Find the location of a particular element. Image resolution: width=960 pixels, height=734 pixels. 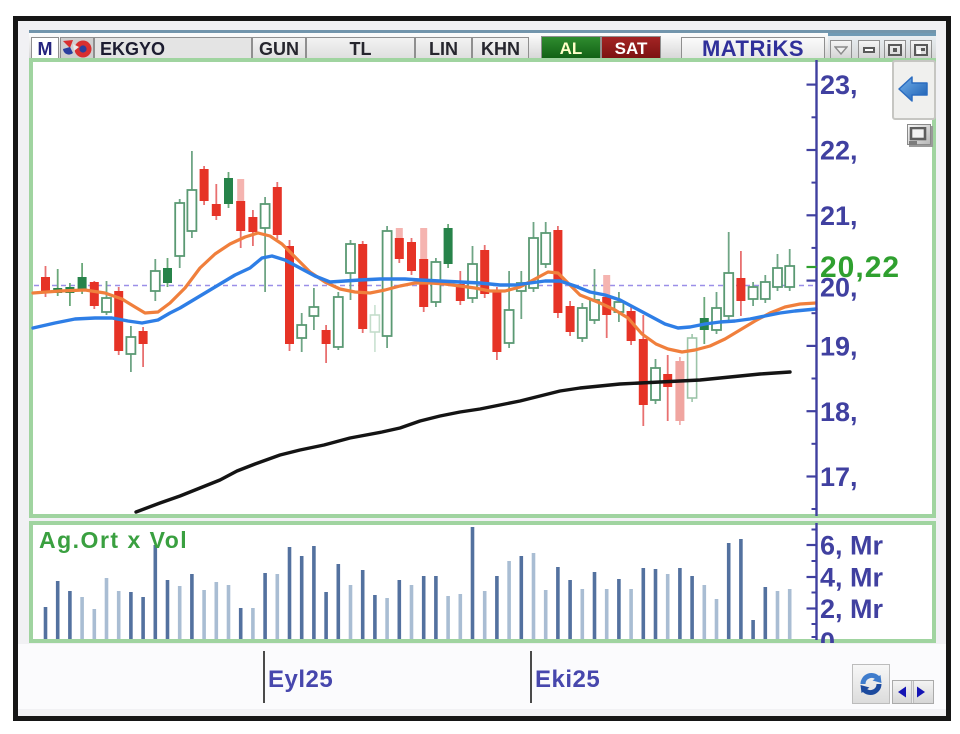

svg-text: 6, Mr is located at coordinates (852, 546).